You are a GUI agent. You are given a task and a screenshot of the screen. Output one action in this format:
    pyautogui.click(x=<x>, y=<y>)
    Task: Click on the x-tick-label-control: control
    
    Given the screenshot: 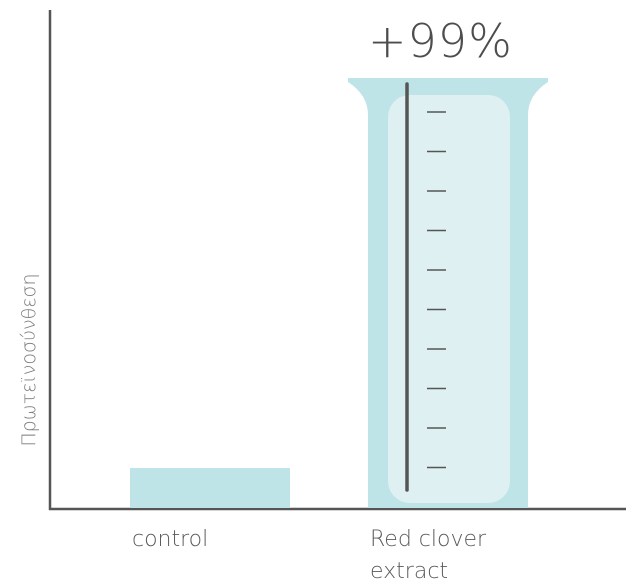 What is the action you would take?
    pyautogui.click(x=170, y=539)
    